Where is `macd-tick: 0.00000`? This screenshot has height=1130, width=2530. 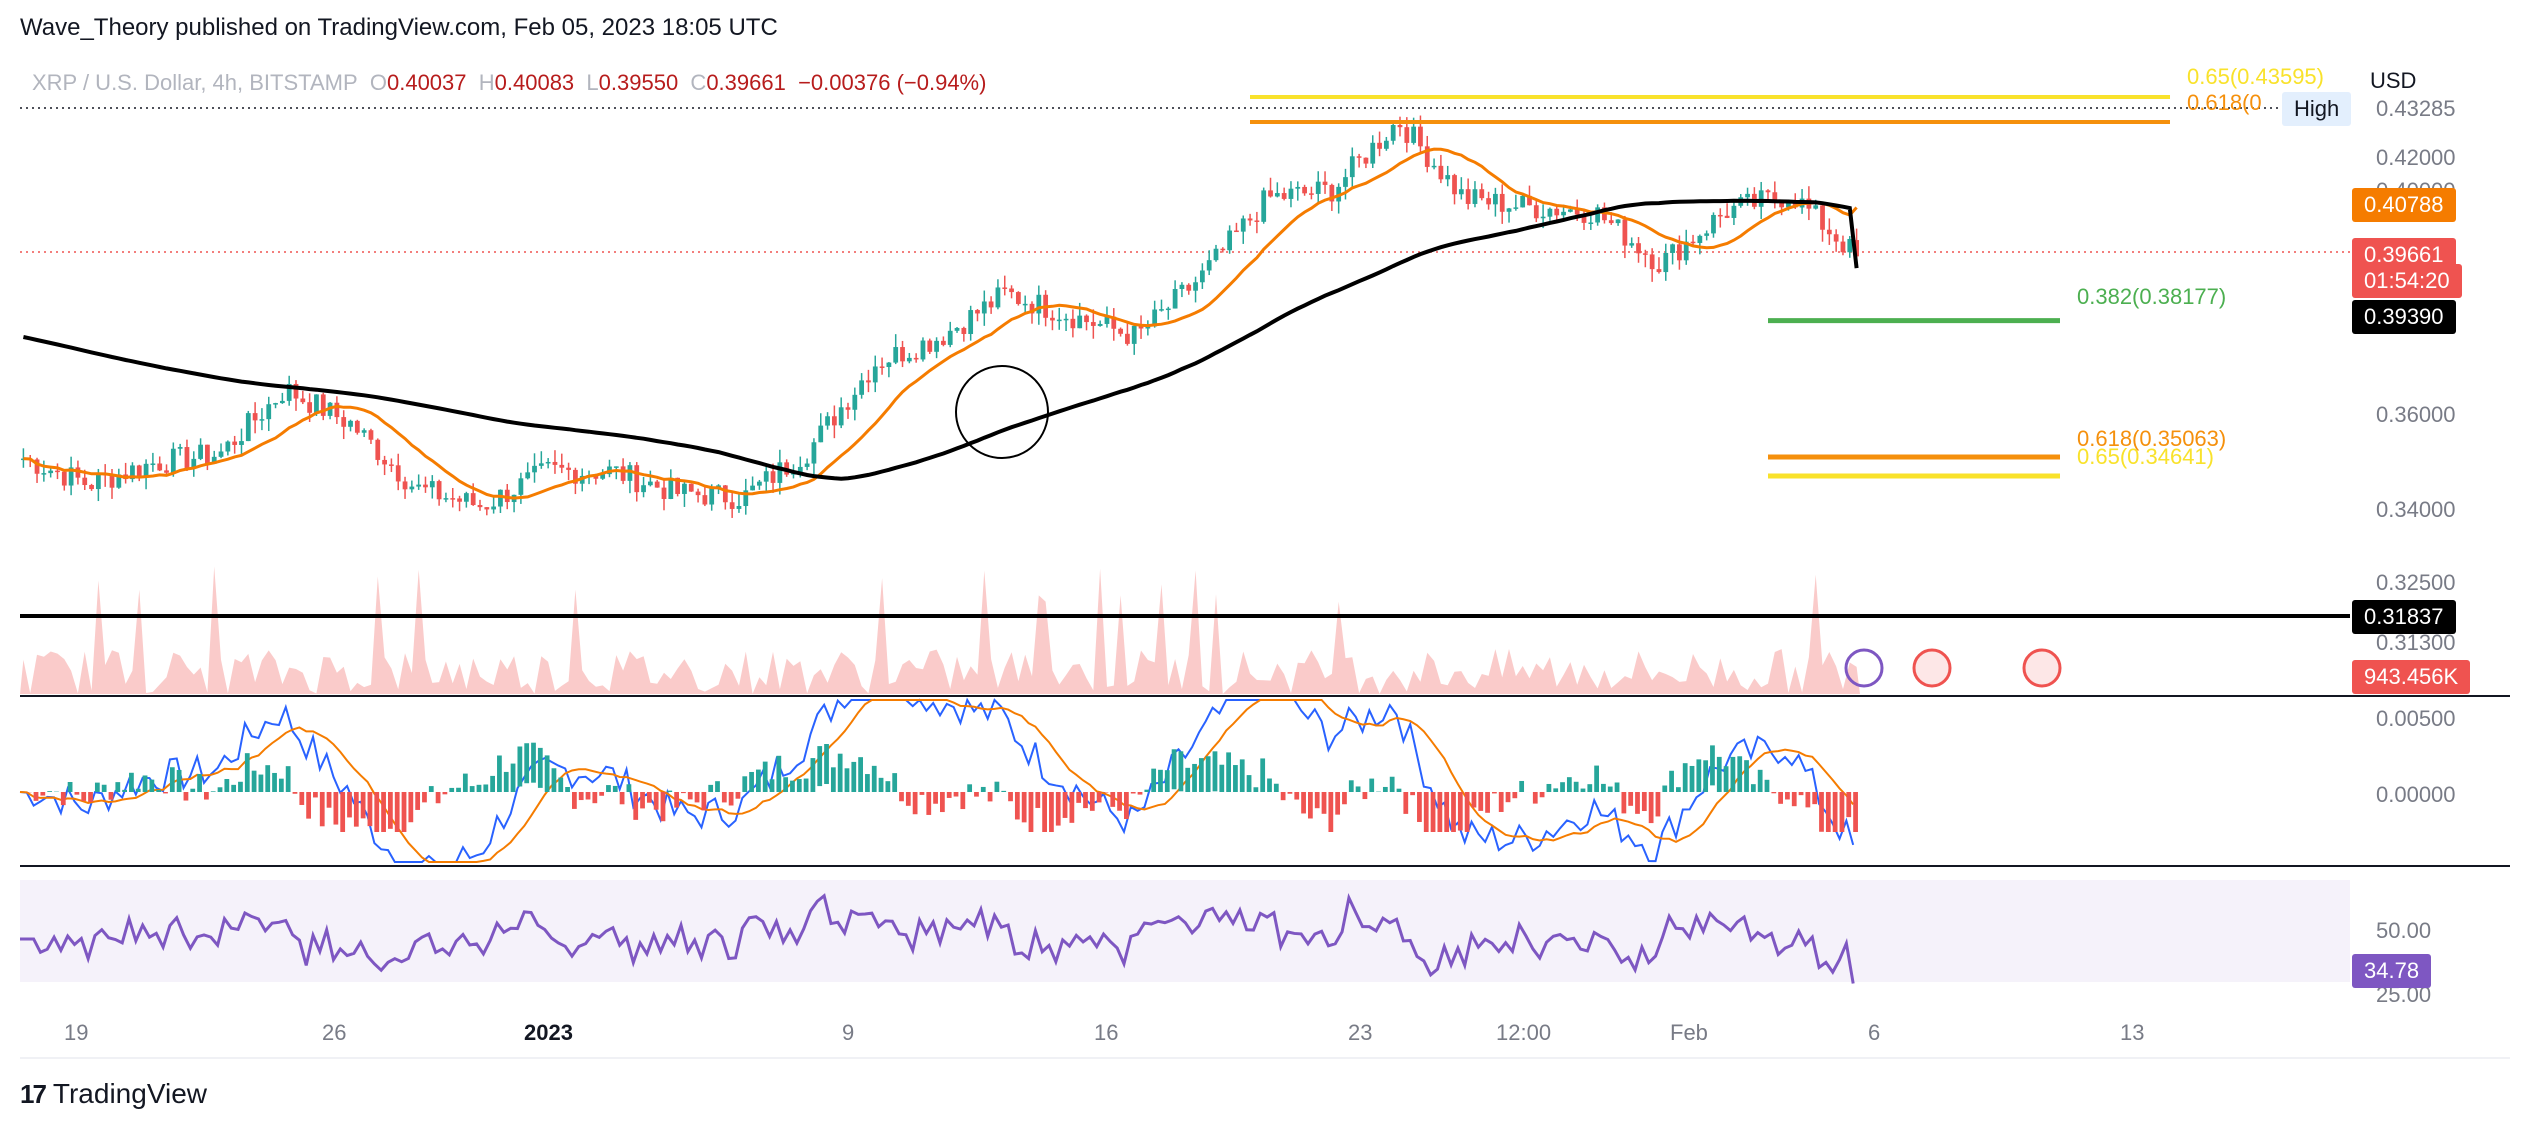
macd-tick: 0.00000 is located at coordinates (2416, 794).